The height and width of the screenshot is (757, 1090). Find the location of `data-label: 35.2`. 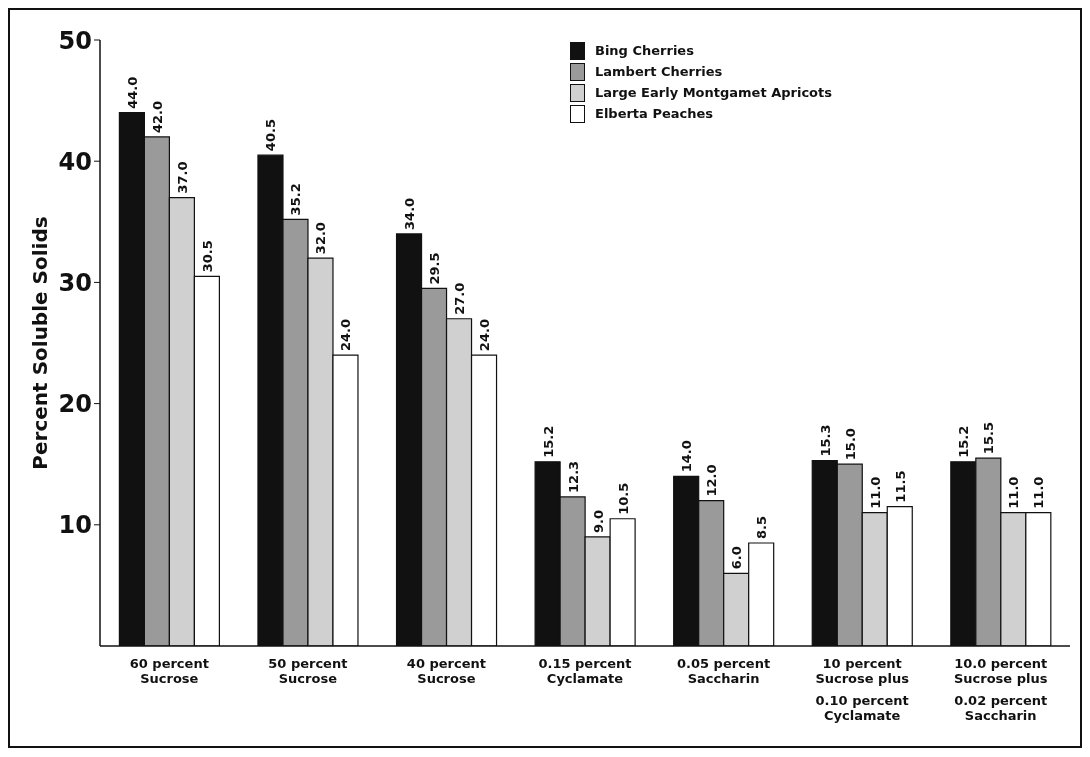

data-label: 35.2 is located at coordinates (296, 199).